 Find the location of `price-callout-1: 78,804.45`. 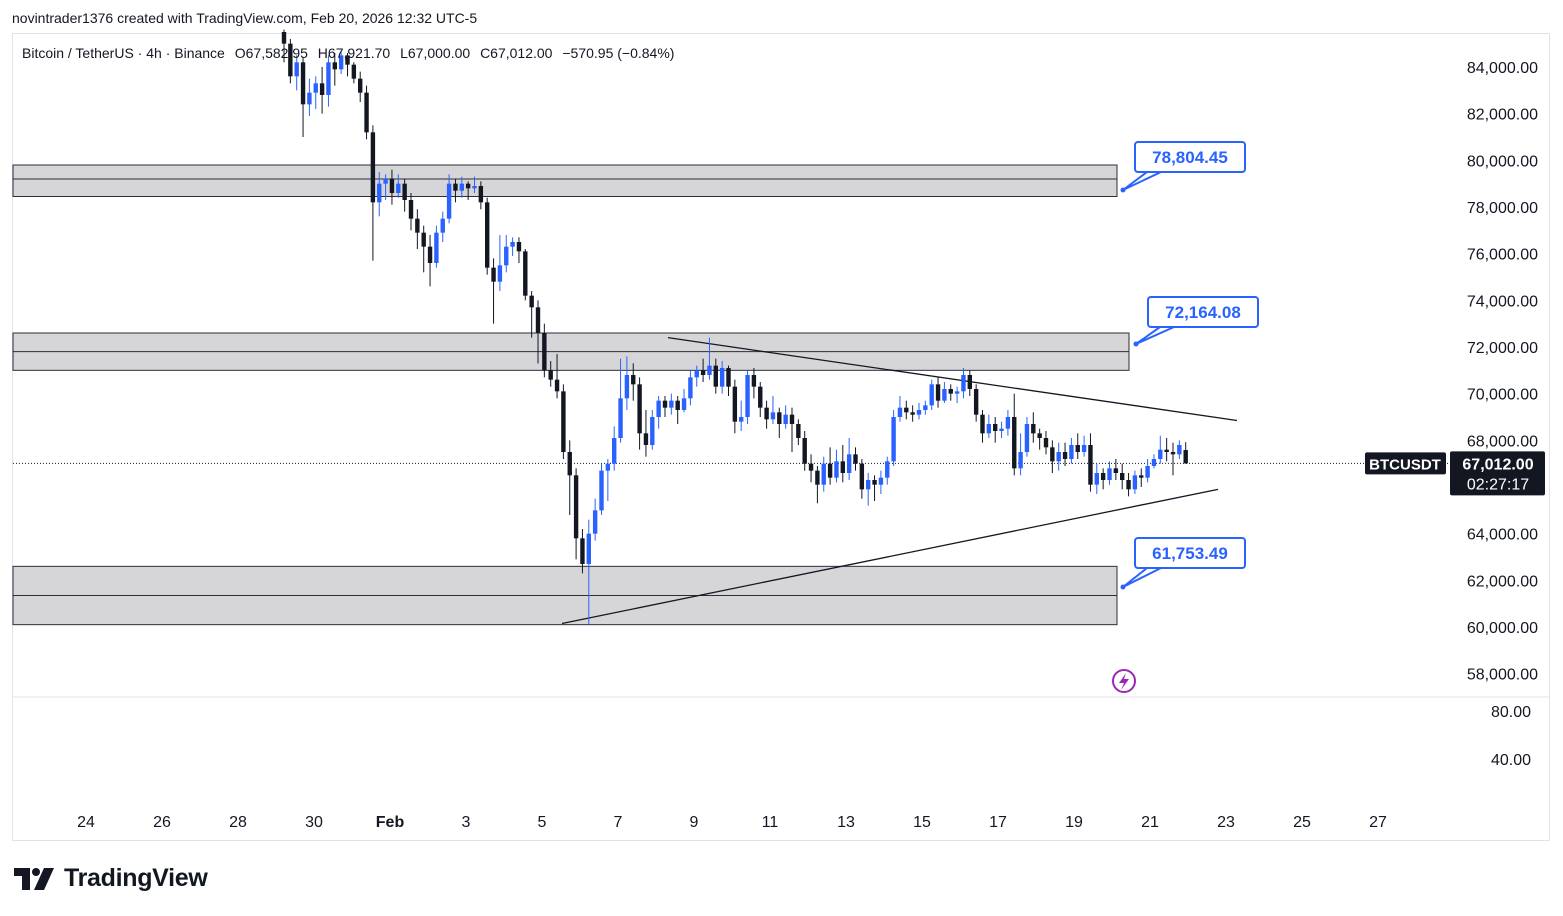

price-callout-1: 78,804.45 is located at coordinates (1183, 167).